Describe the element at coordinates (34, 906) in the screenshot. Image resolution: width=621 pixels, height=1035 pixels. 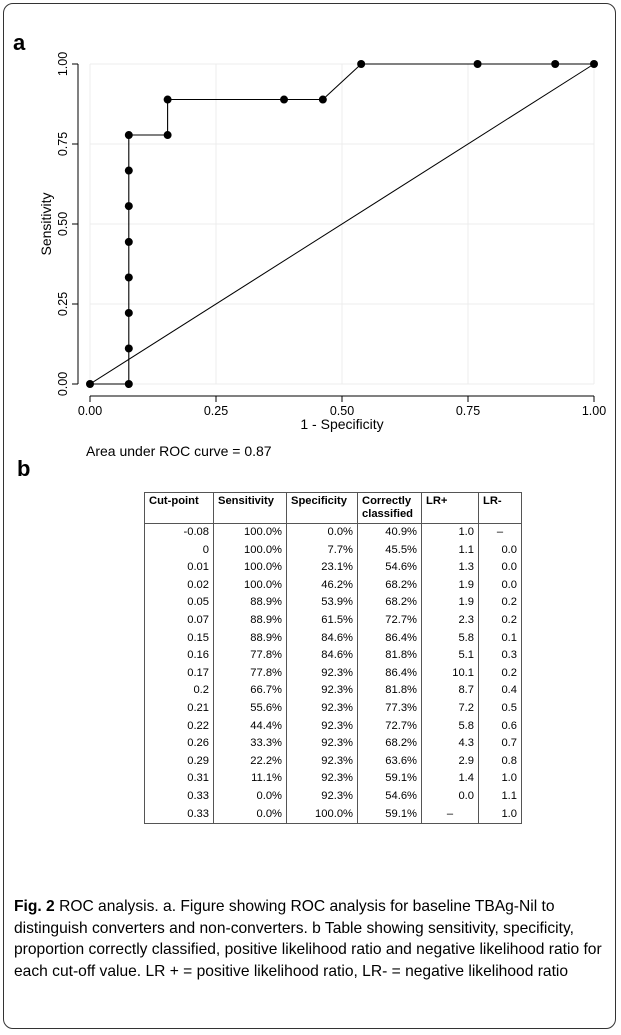
I see `caption-label: Fig. 2` at that location.